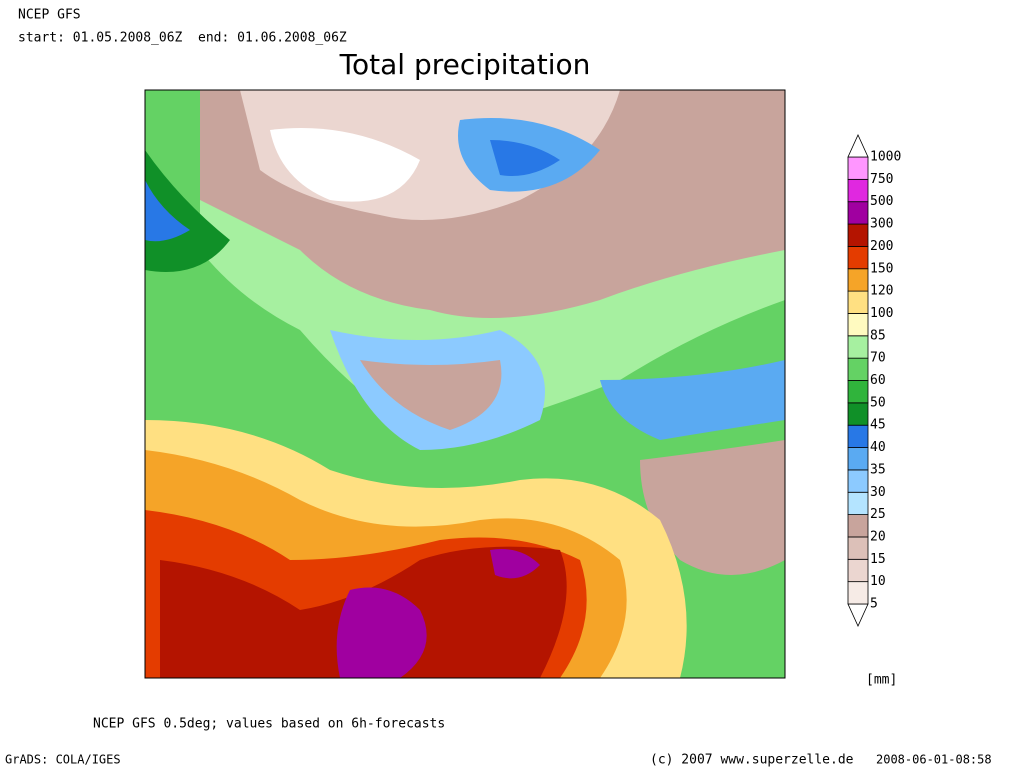 The image size is (1024, 768). I want to click on colorbar-label: 45, so click(878, 425).